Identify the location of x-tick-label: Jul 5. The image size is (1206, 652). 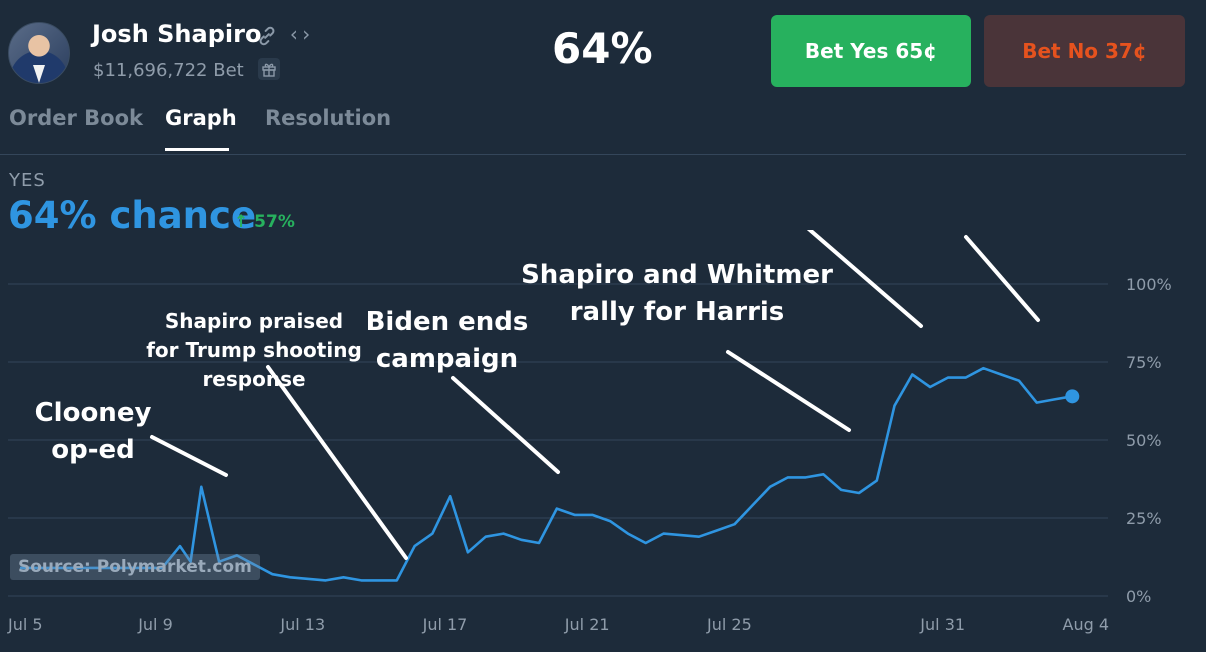
(25, 624).